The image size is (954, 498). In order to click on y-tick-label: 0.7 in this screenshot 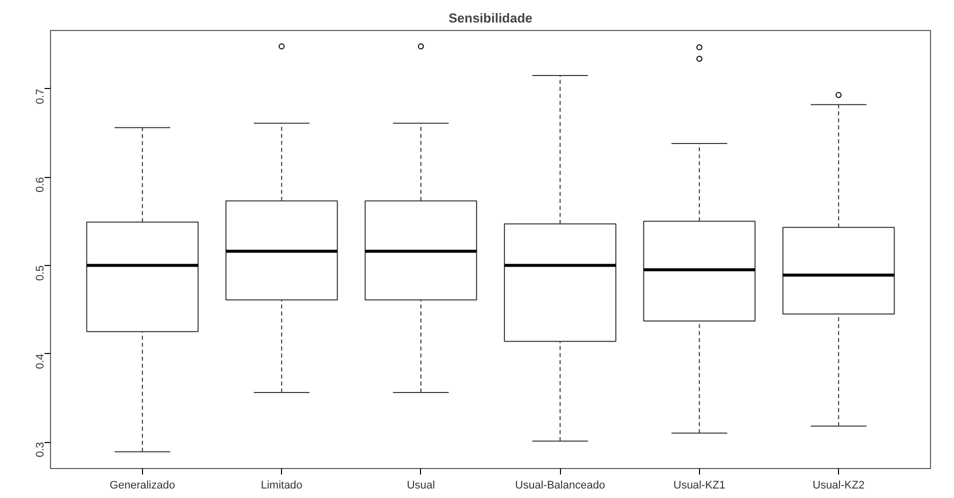, I will do `click(40, 96)`.